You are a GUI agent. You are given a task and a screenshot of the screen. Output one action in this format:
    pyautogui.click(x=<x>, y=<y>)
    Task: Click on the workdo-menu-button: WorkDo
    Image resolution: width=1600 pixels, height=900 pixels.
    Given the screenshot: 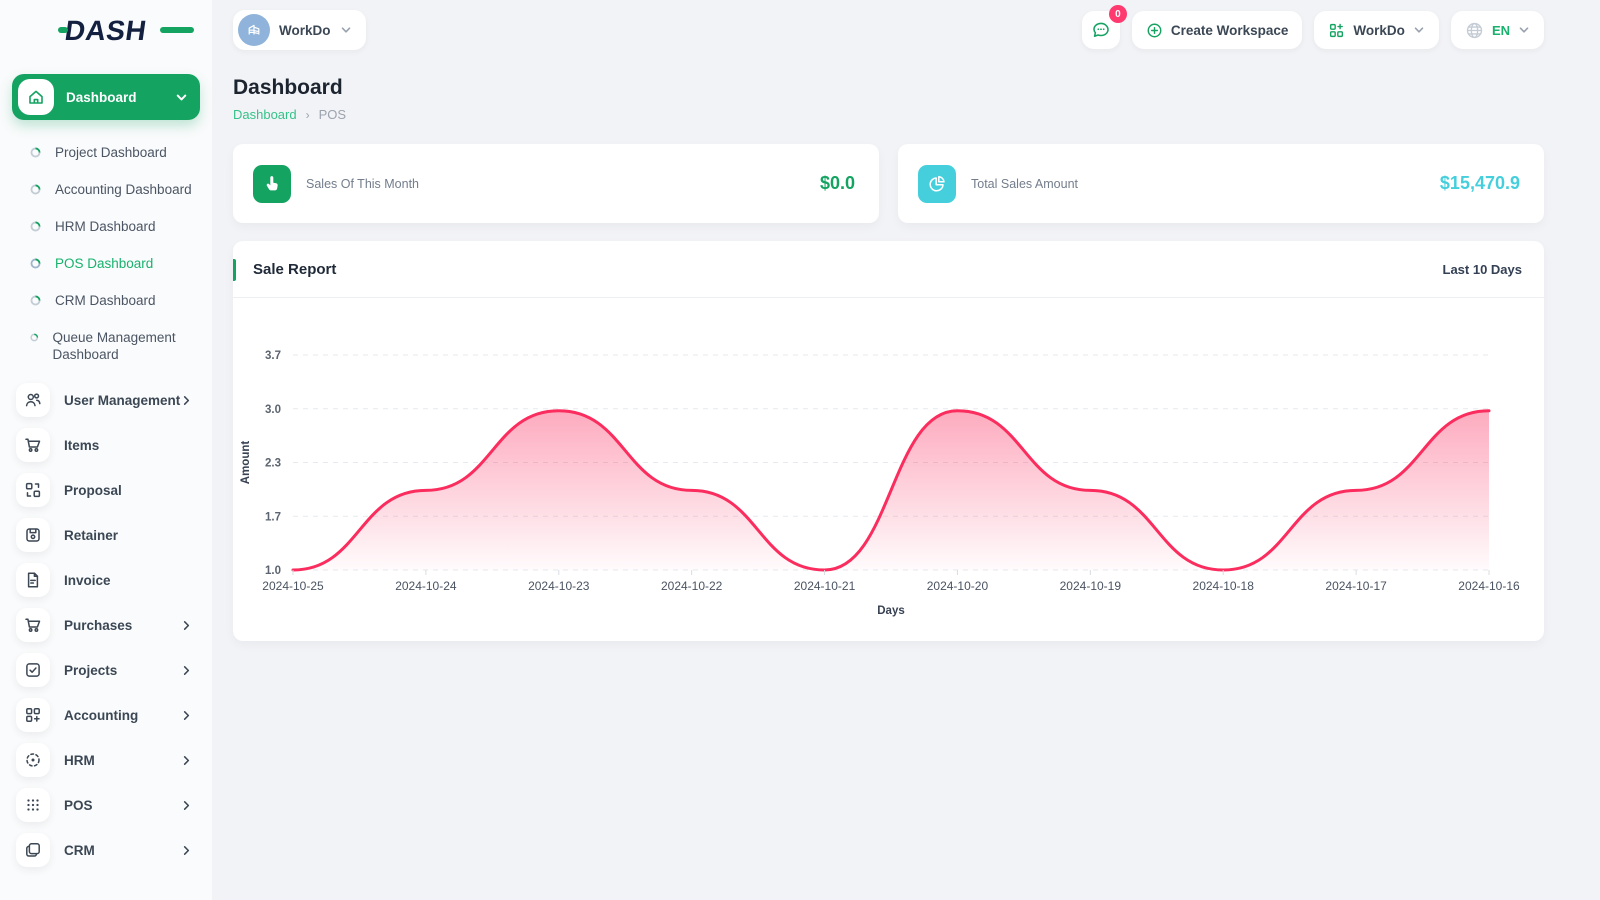 What is the action you would take?
    pyautogui.click(x=1376, y=30)
    